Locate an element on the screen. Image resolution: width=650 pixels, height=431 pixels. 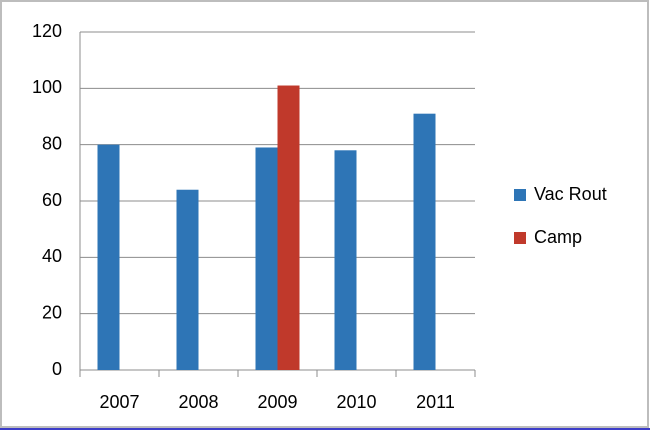
y-tick-label: 100 is located at coordinates (47, 87).